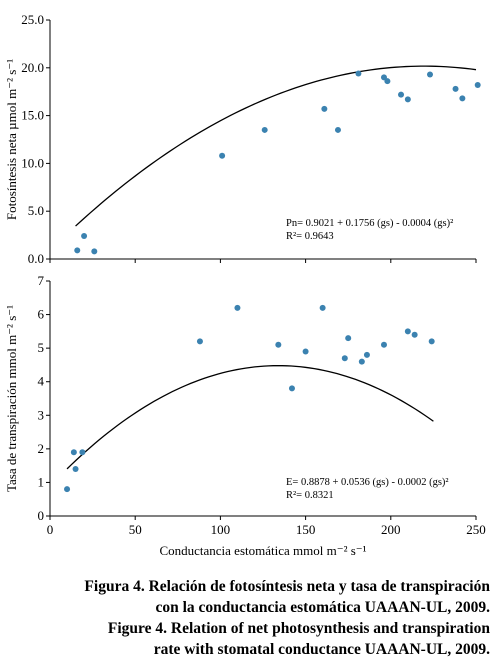  What do you see at coordinates (250, 417) in the screenshot?
I see `fit-curve` at bounding box center [250, 417].